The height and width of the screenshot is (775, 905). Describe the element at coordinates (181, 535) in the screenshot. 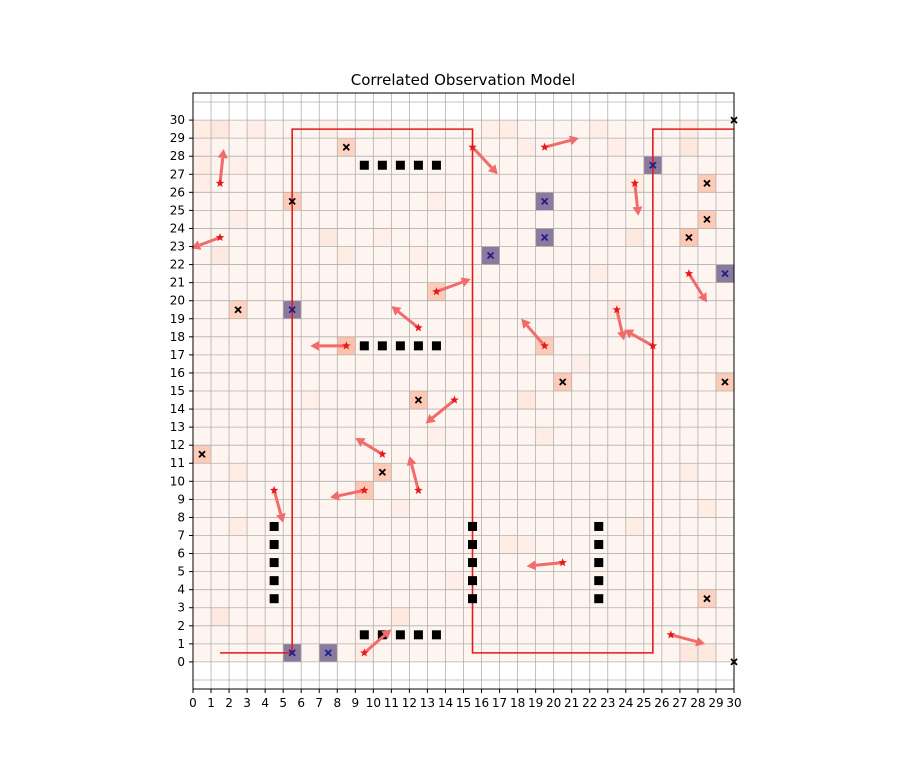

I see `y-tick-label: 7` at that location.